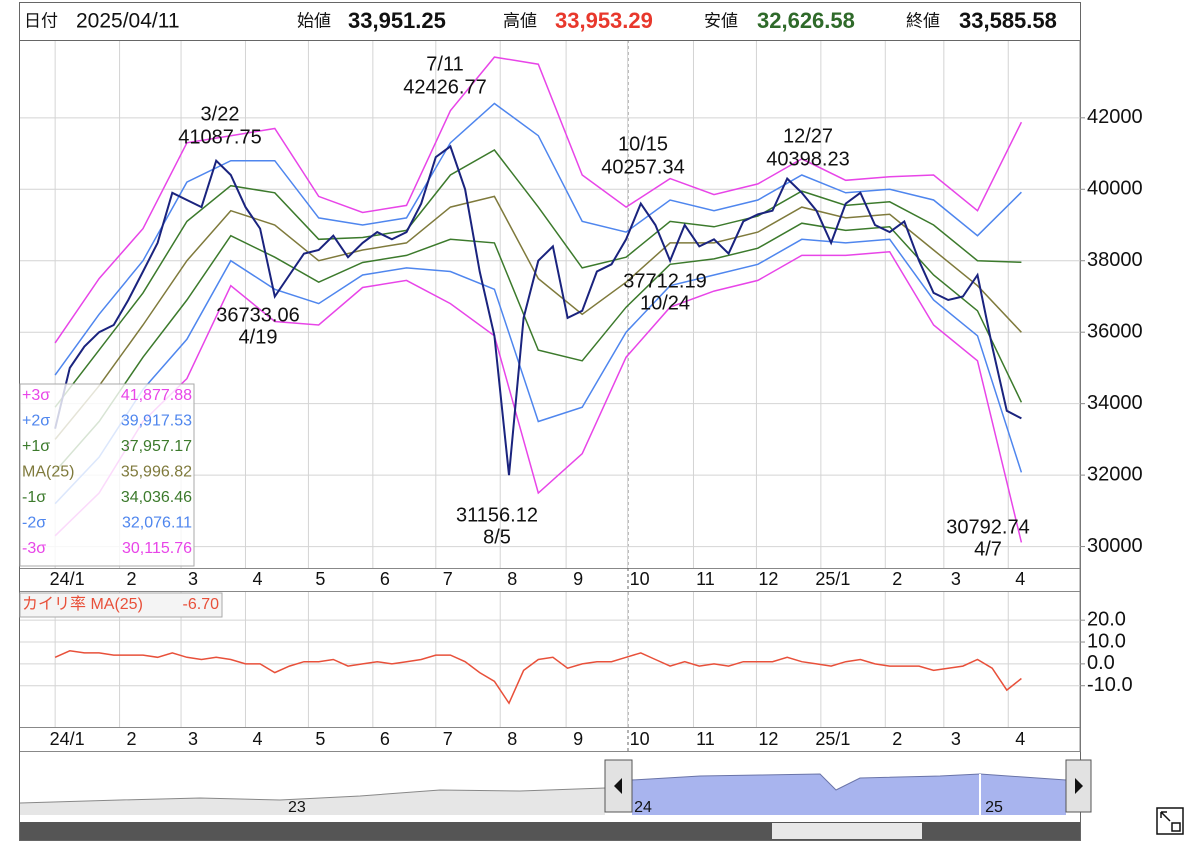  What do you see at coordinates (258, 337) in the screenshot?
I see `annotation-date: 4/19` at bounding box center [258, 337].